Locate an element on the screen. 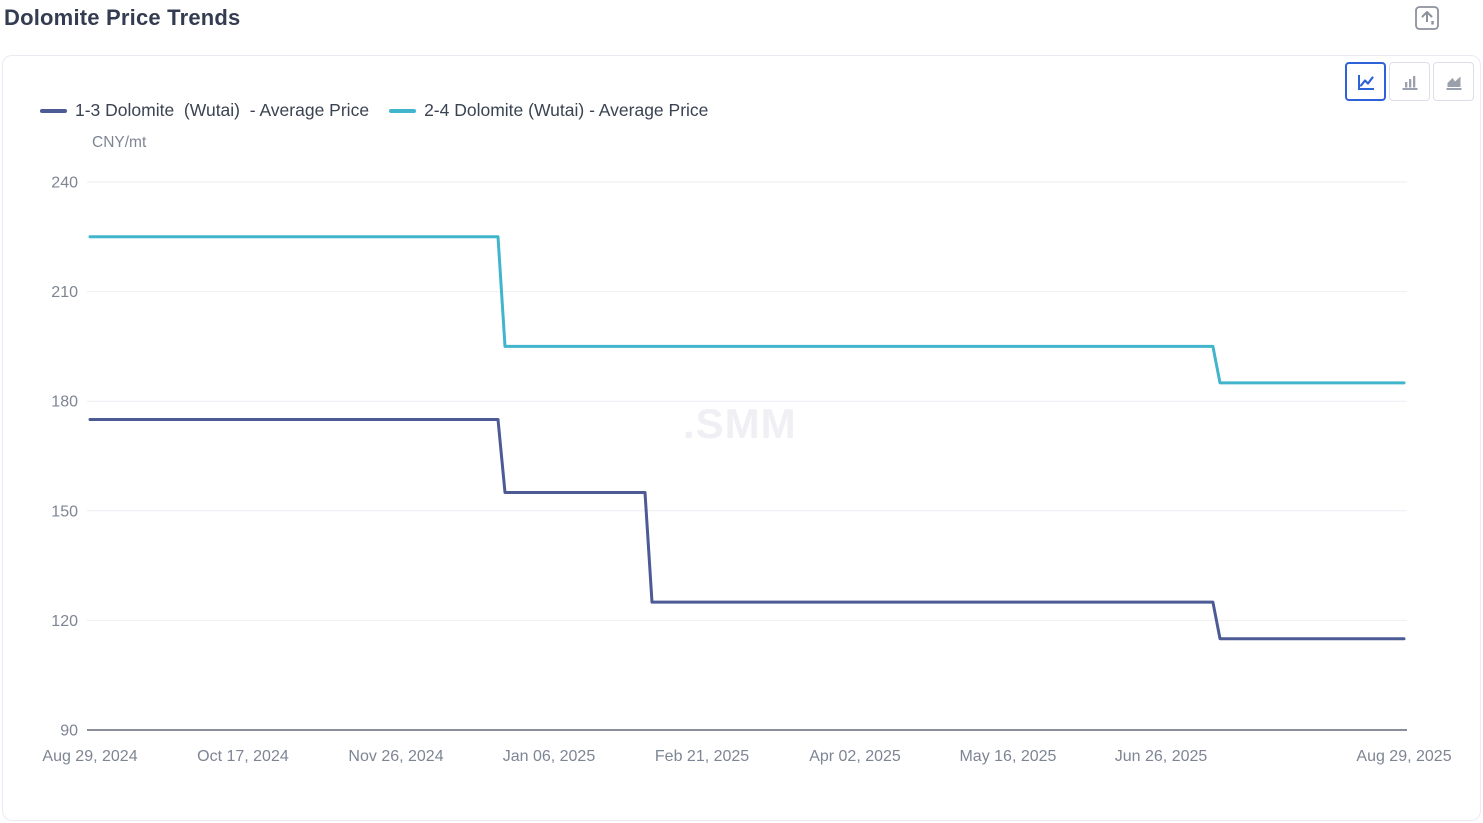 The image size is (1483, 823). chart-type-area-button is located at coordinates (1453, 81).